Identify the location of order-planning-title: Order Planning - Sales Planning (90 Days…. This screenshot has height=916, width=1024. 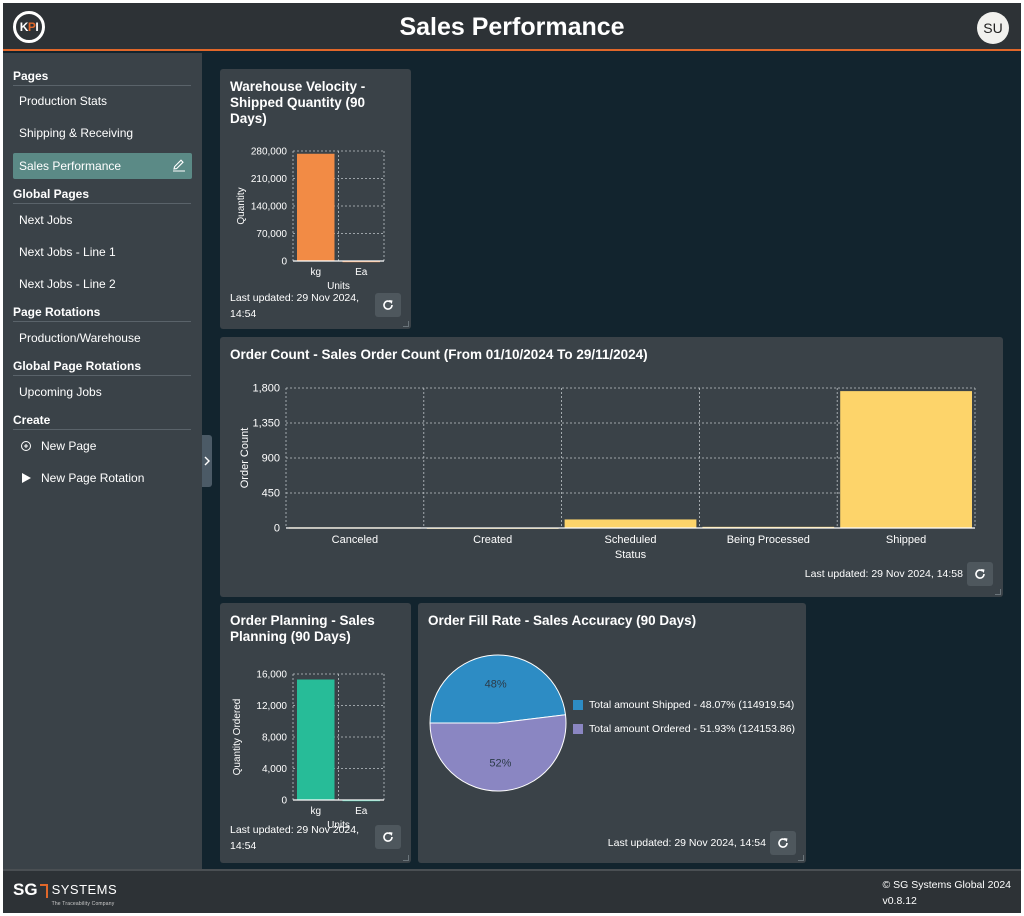
(302, 628).